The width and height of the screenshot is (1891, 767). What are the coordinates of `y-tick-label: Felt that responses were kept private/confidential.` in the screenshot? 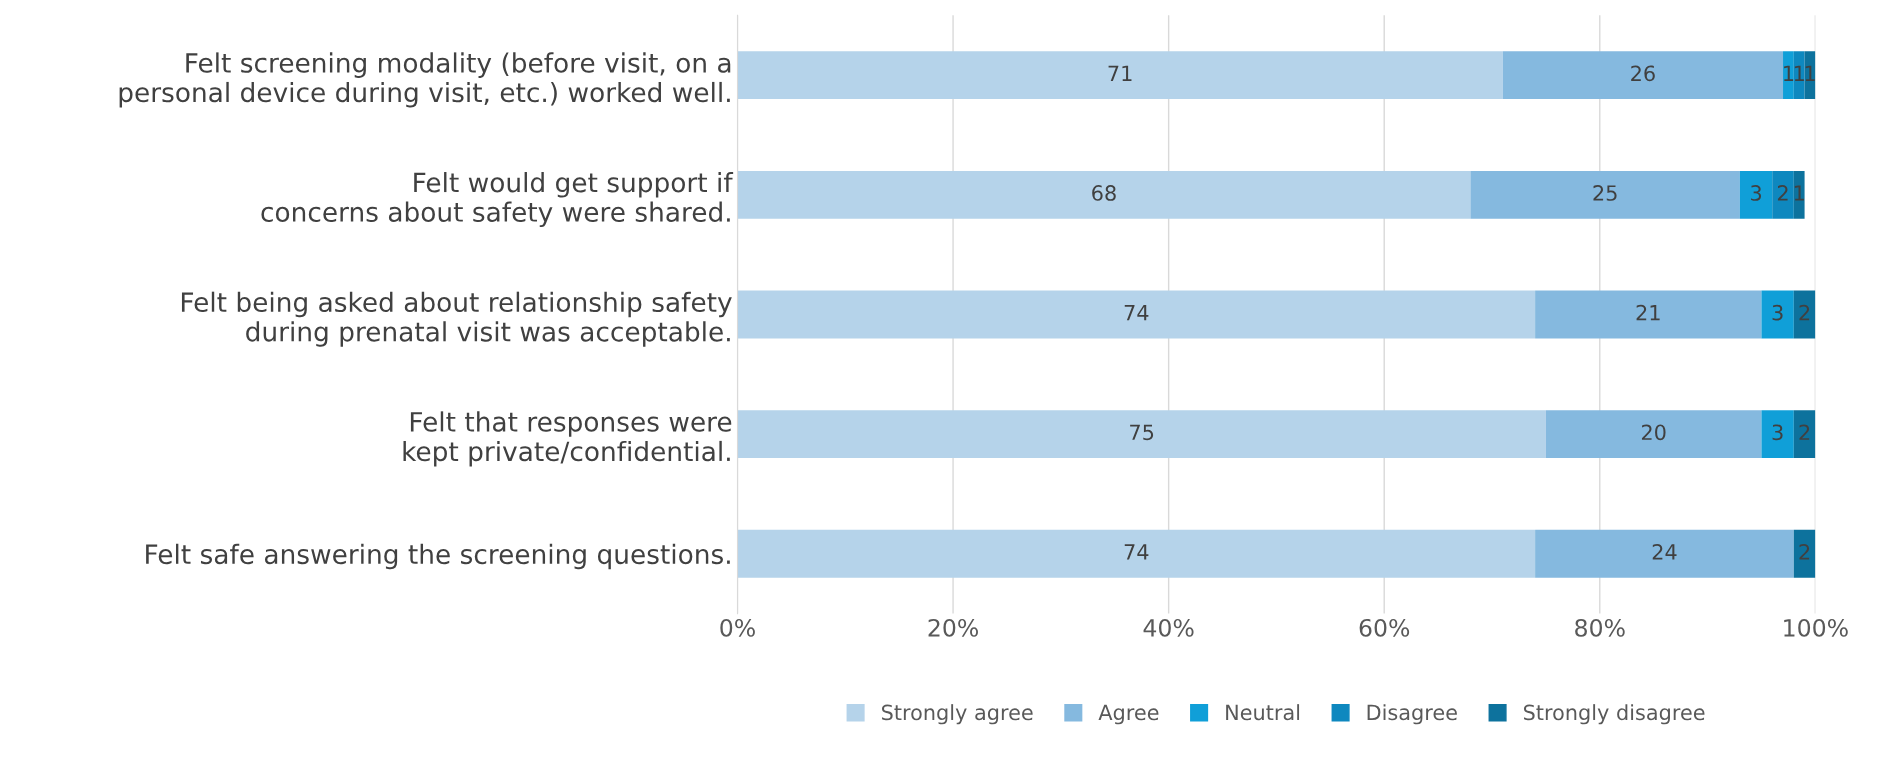 It's located at (567, 439).